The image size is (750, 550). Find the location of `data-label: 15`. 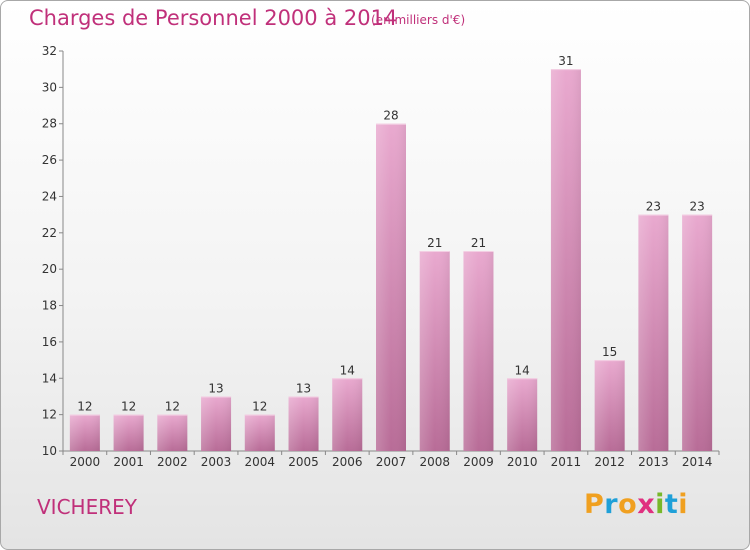

data-label: 15 is located at coordinates (609, 352).